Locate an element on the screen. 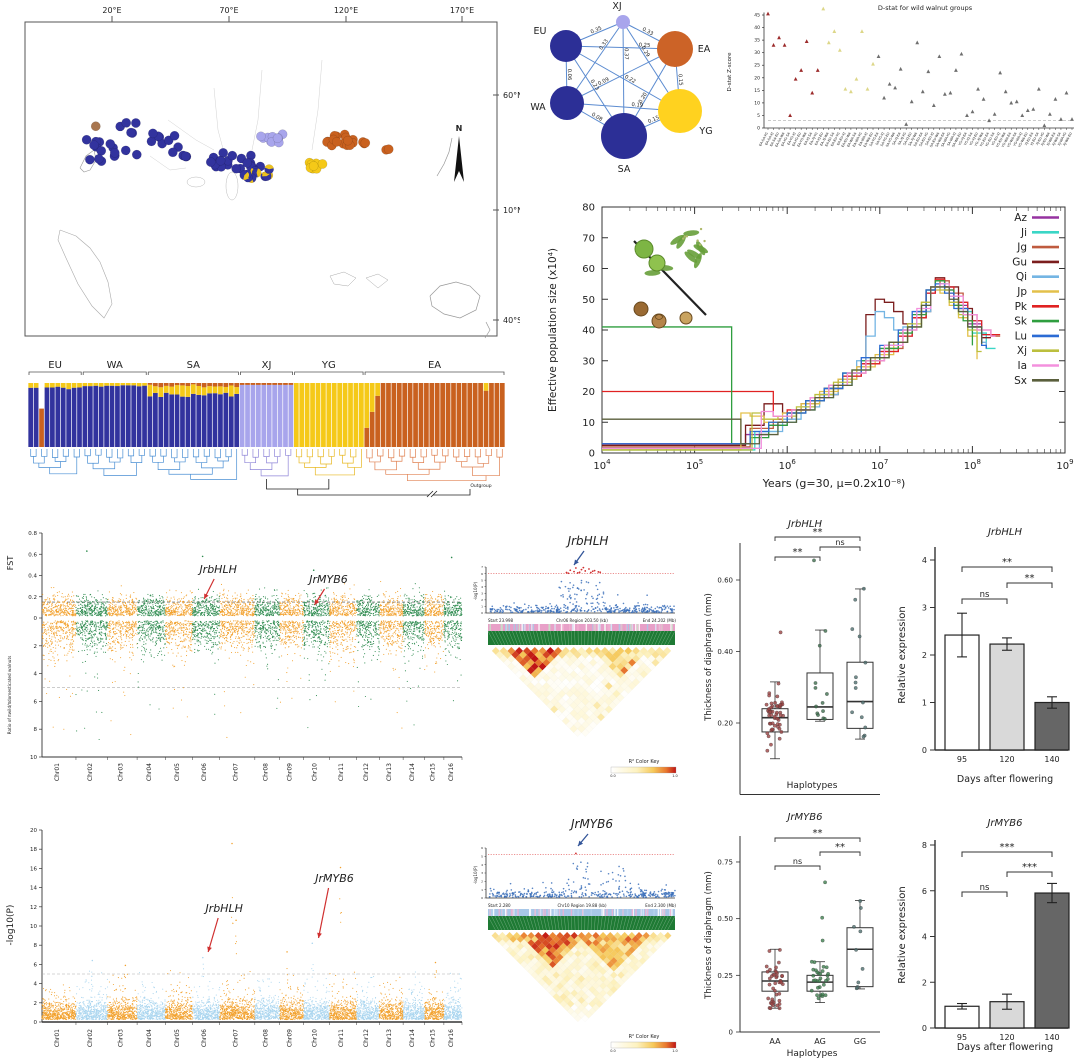 Image resolution: width=1080 pixels, height=1061 pixels. jrbhlh-box-xlabel: Haplotypes is located at coordinates (812, 786).